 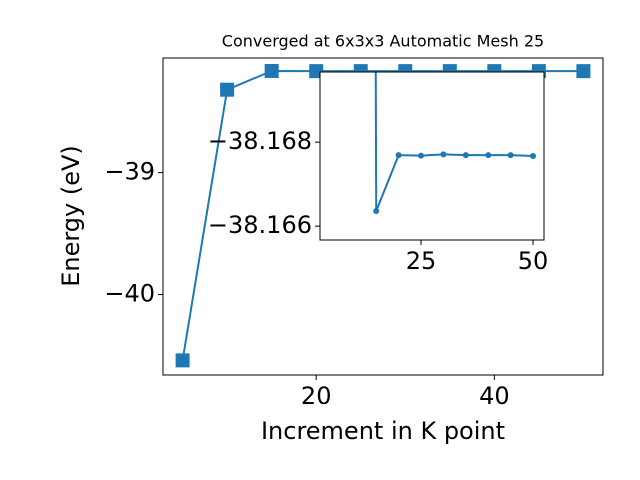 What do you see at coordinates (129, 294) in the screenshot?
I see `y-tick-label: −40` at bounding box center [129, 294].